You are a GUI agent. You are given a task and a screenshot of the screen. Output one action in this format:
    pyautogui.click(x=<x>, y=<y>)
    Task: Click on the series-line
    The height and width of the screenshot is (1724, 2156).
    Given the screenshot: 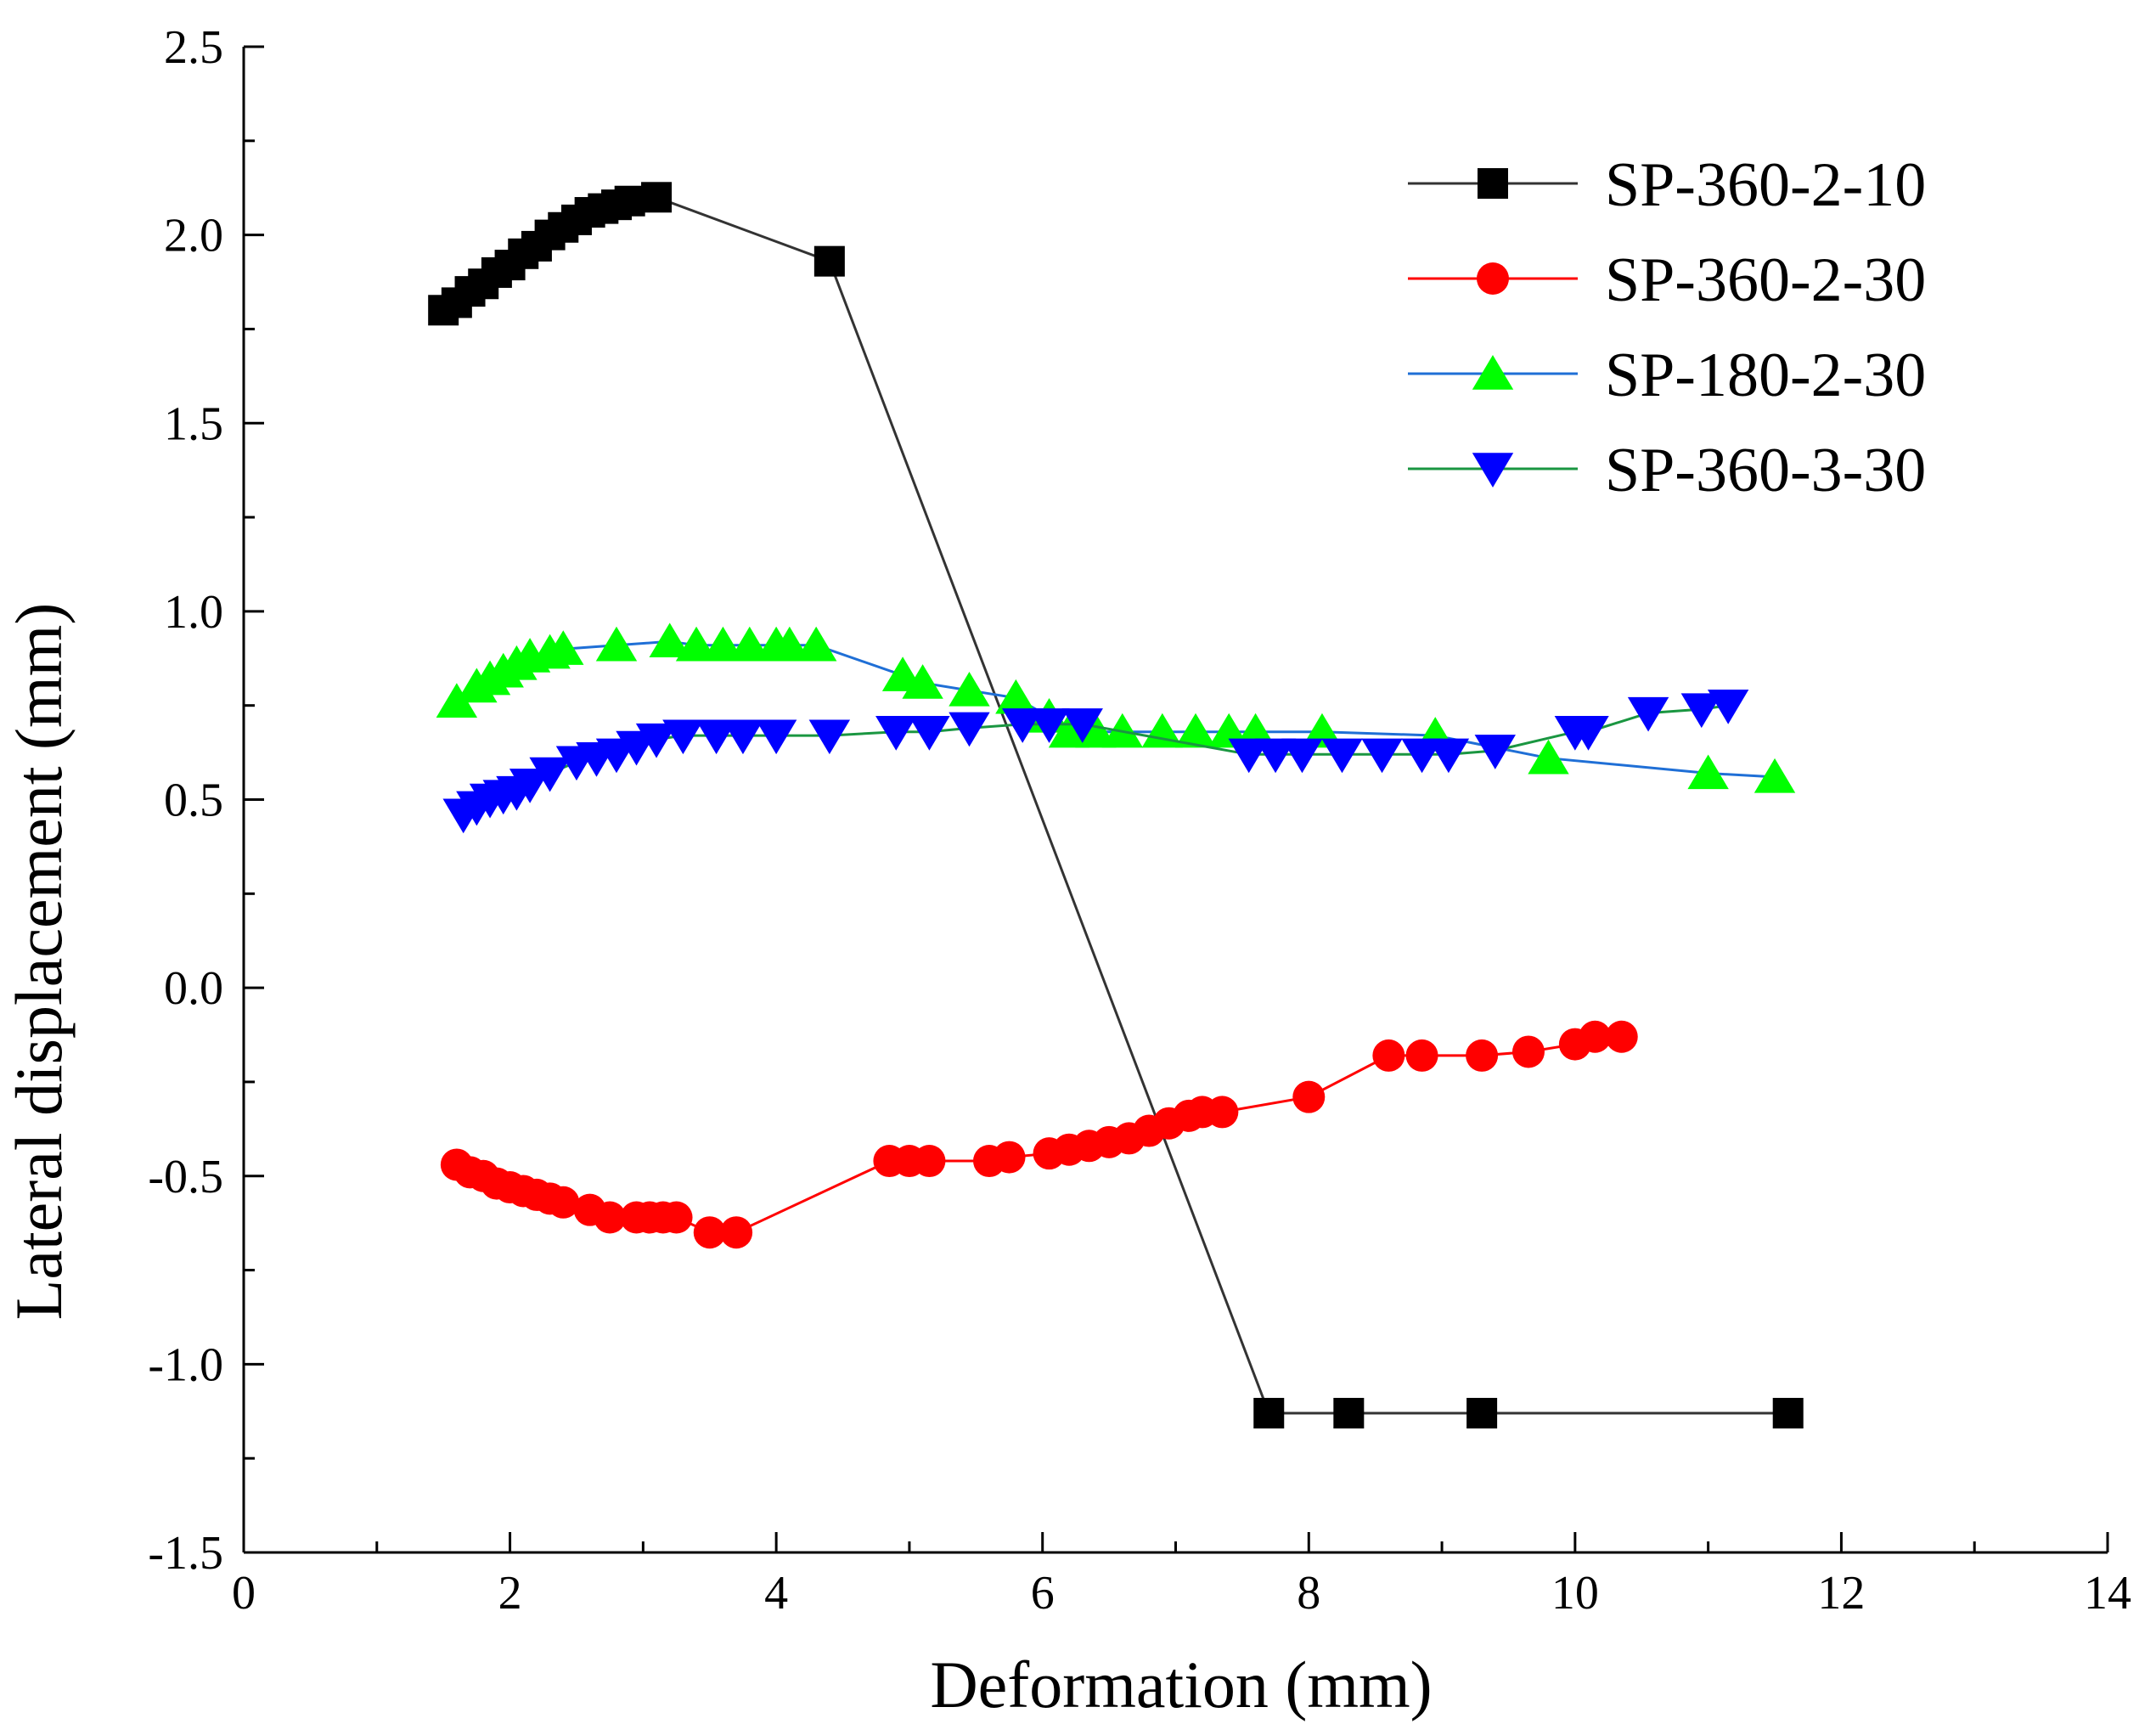 What is the action you would take?
    pyautogui.click(x=1115, y=709)
    